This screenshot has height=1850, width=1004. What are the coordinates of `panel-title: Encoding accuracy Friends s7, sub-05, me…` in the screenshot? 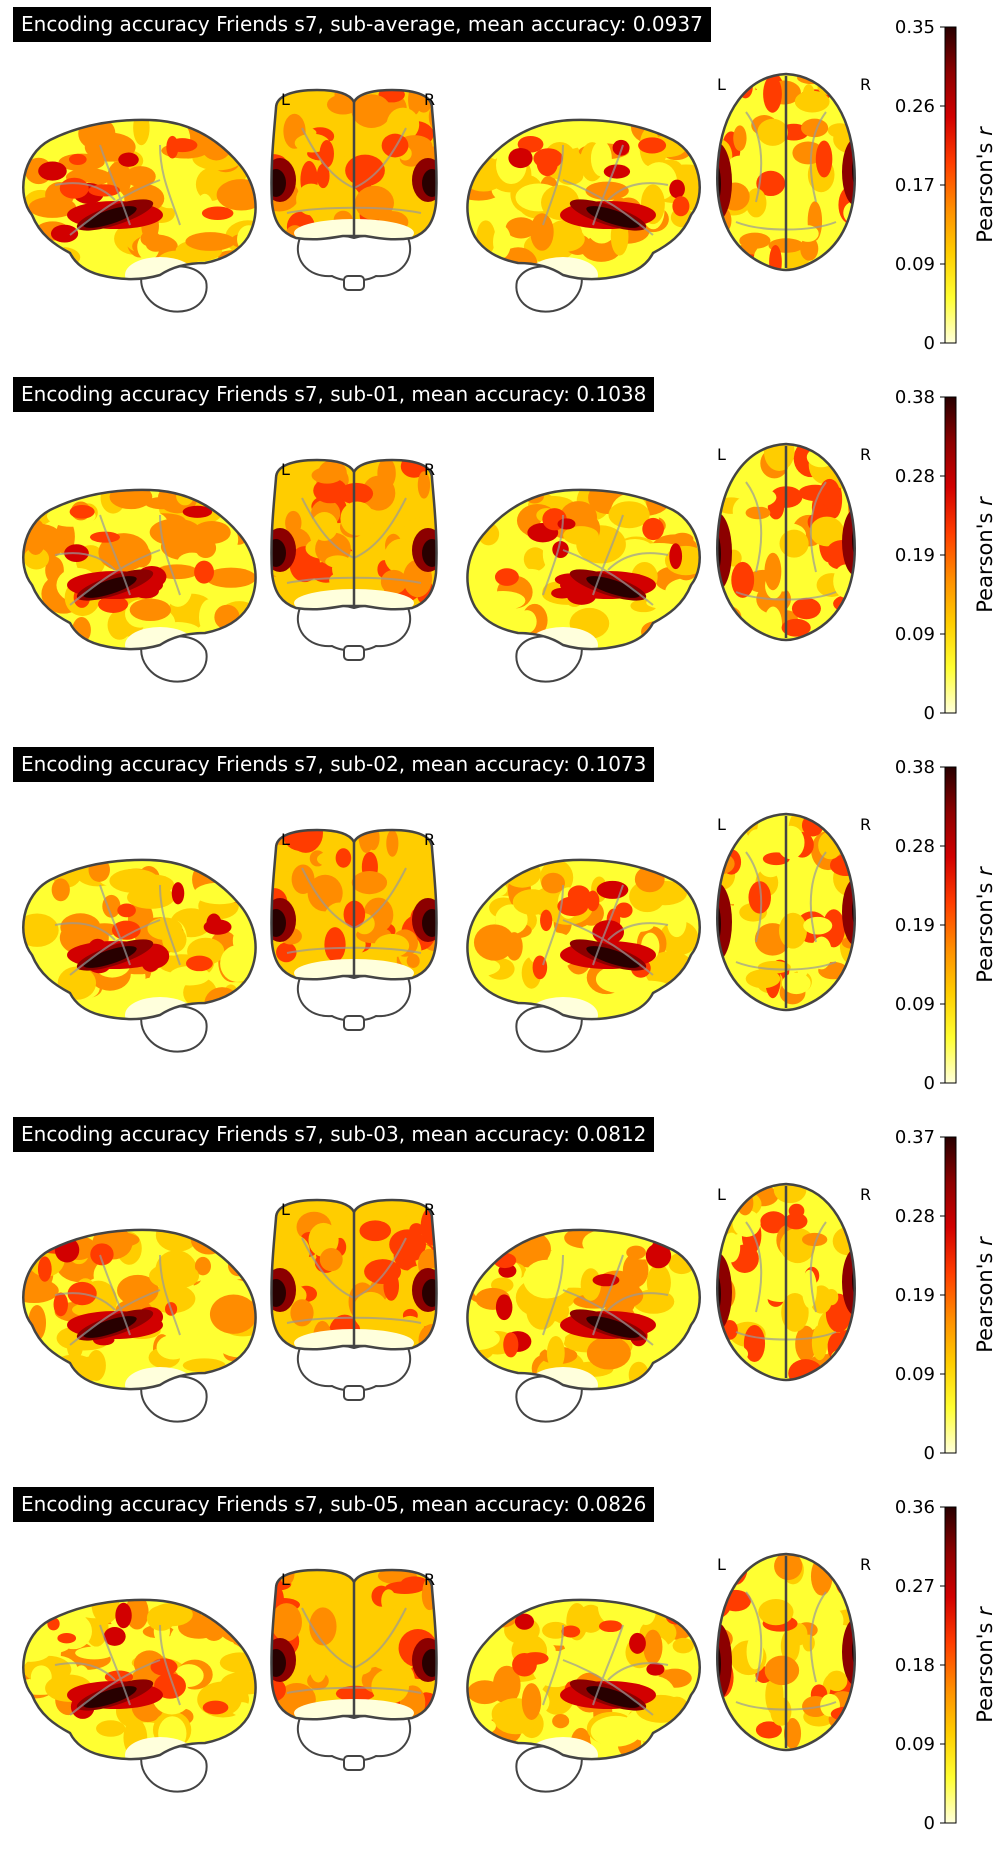 It's located at (334, 1504).